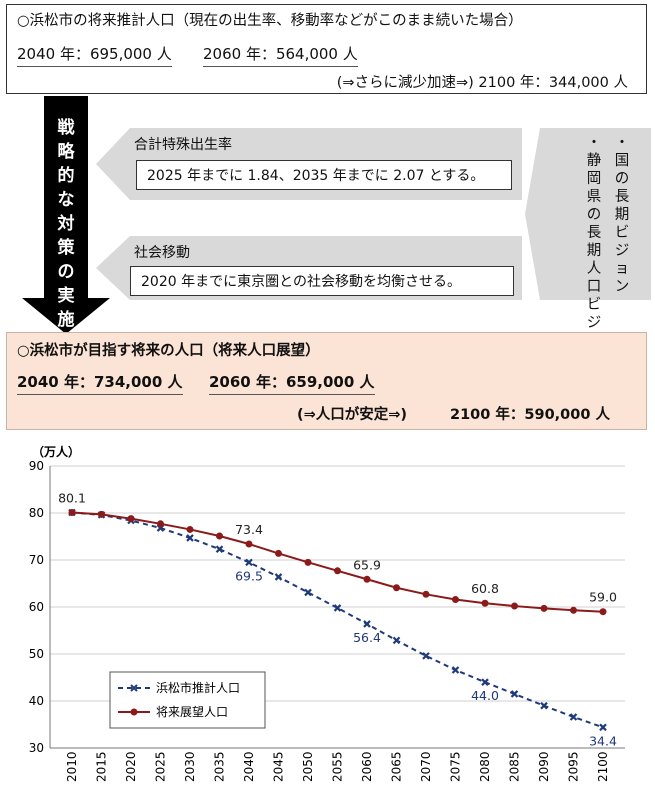  What do you see at coordinates (36, 748) in the screenshot?
I see `y-tick-label: 30` at bounding box center [36, 748].